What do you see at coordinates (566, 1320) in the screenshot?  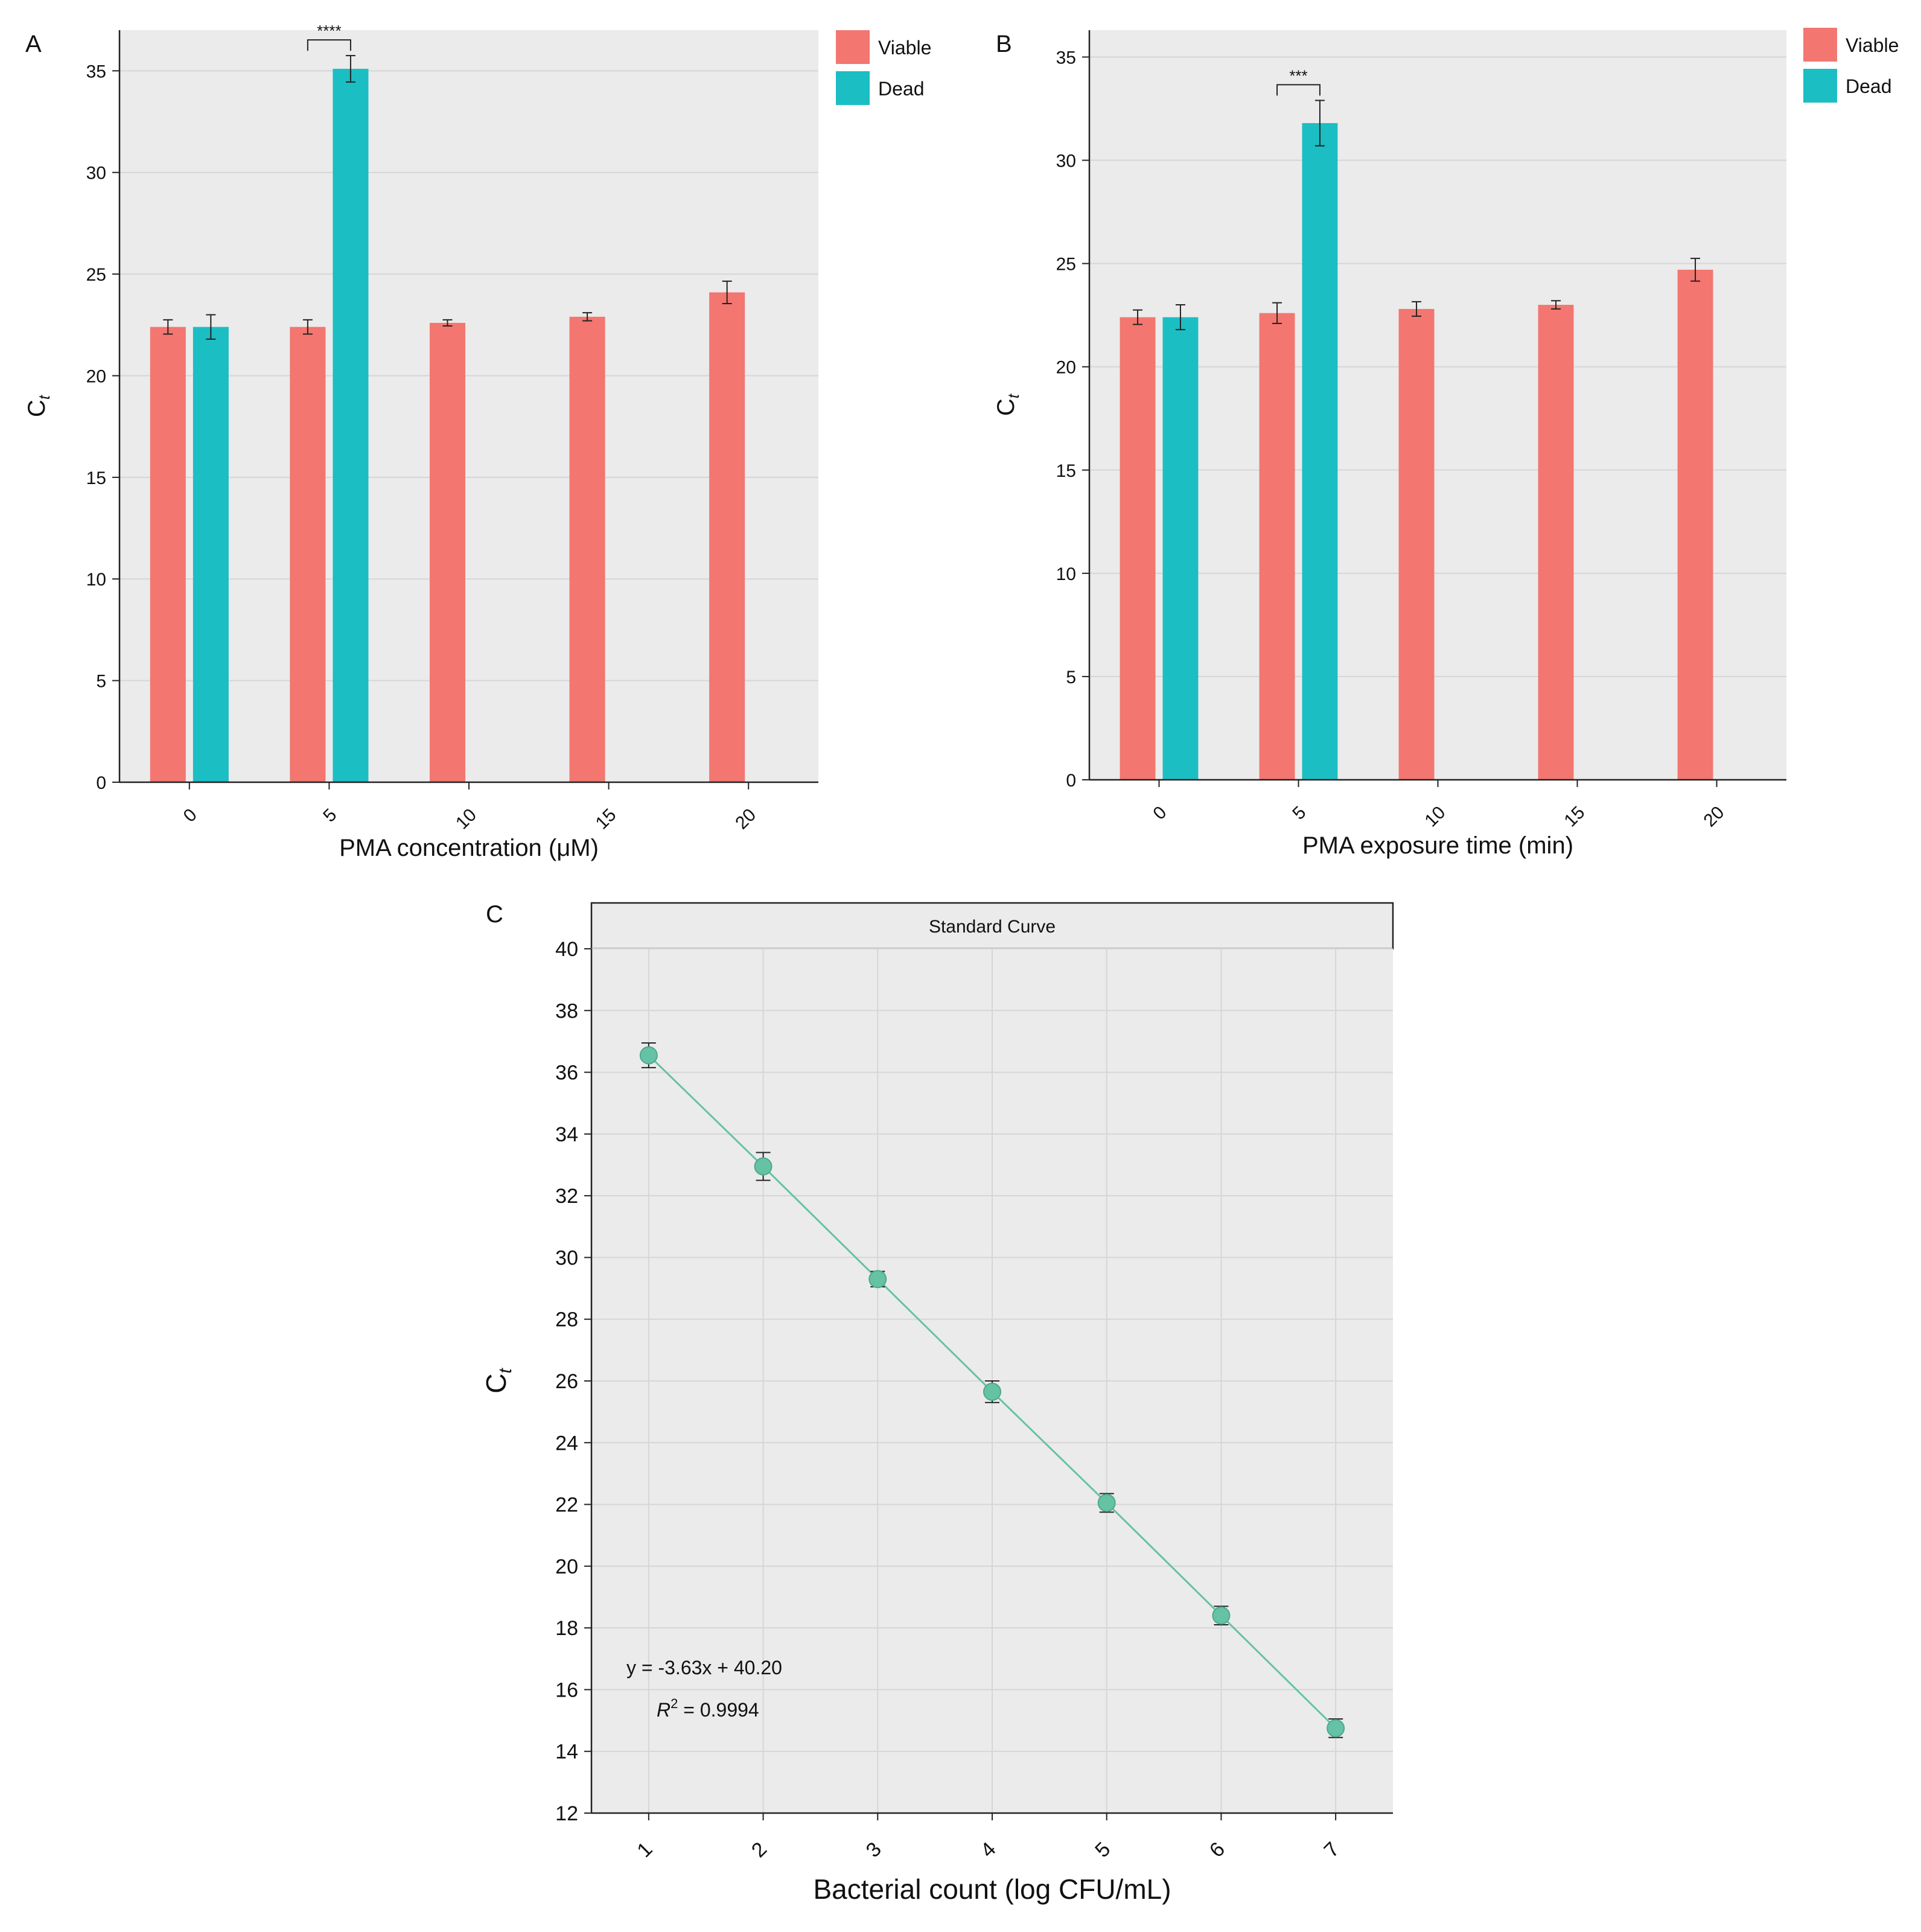 I see `y-tick-label: 28` at bounding box center [566, 1320].